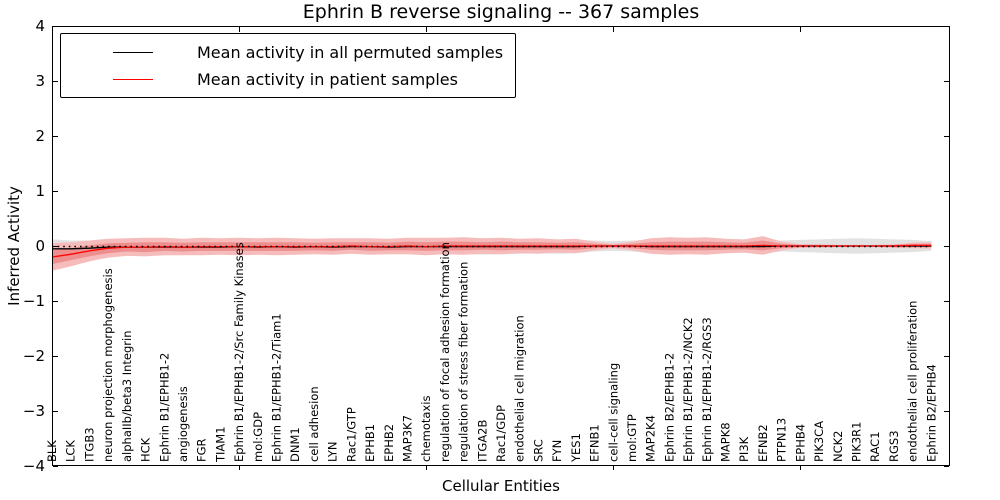  I want to click on x-category-label: cell-cell signaling, so click(613, 412).